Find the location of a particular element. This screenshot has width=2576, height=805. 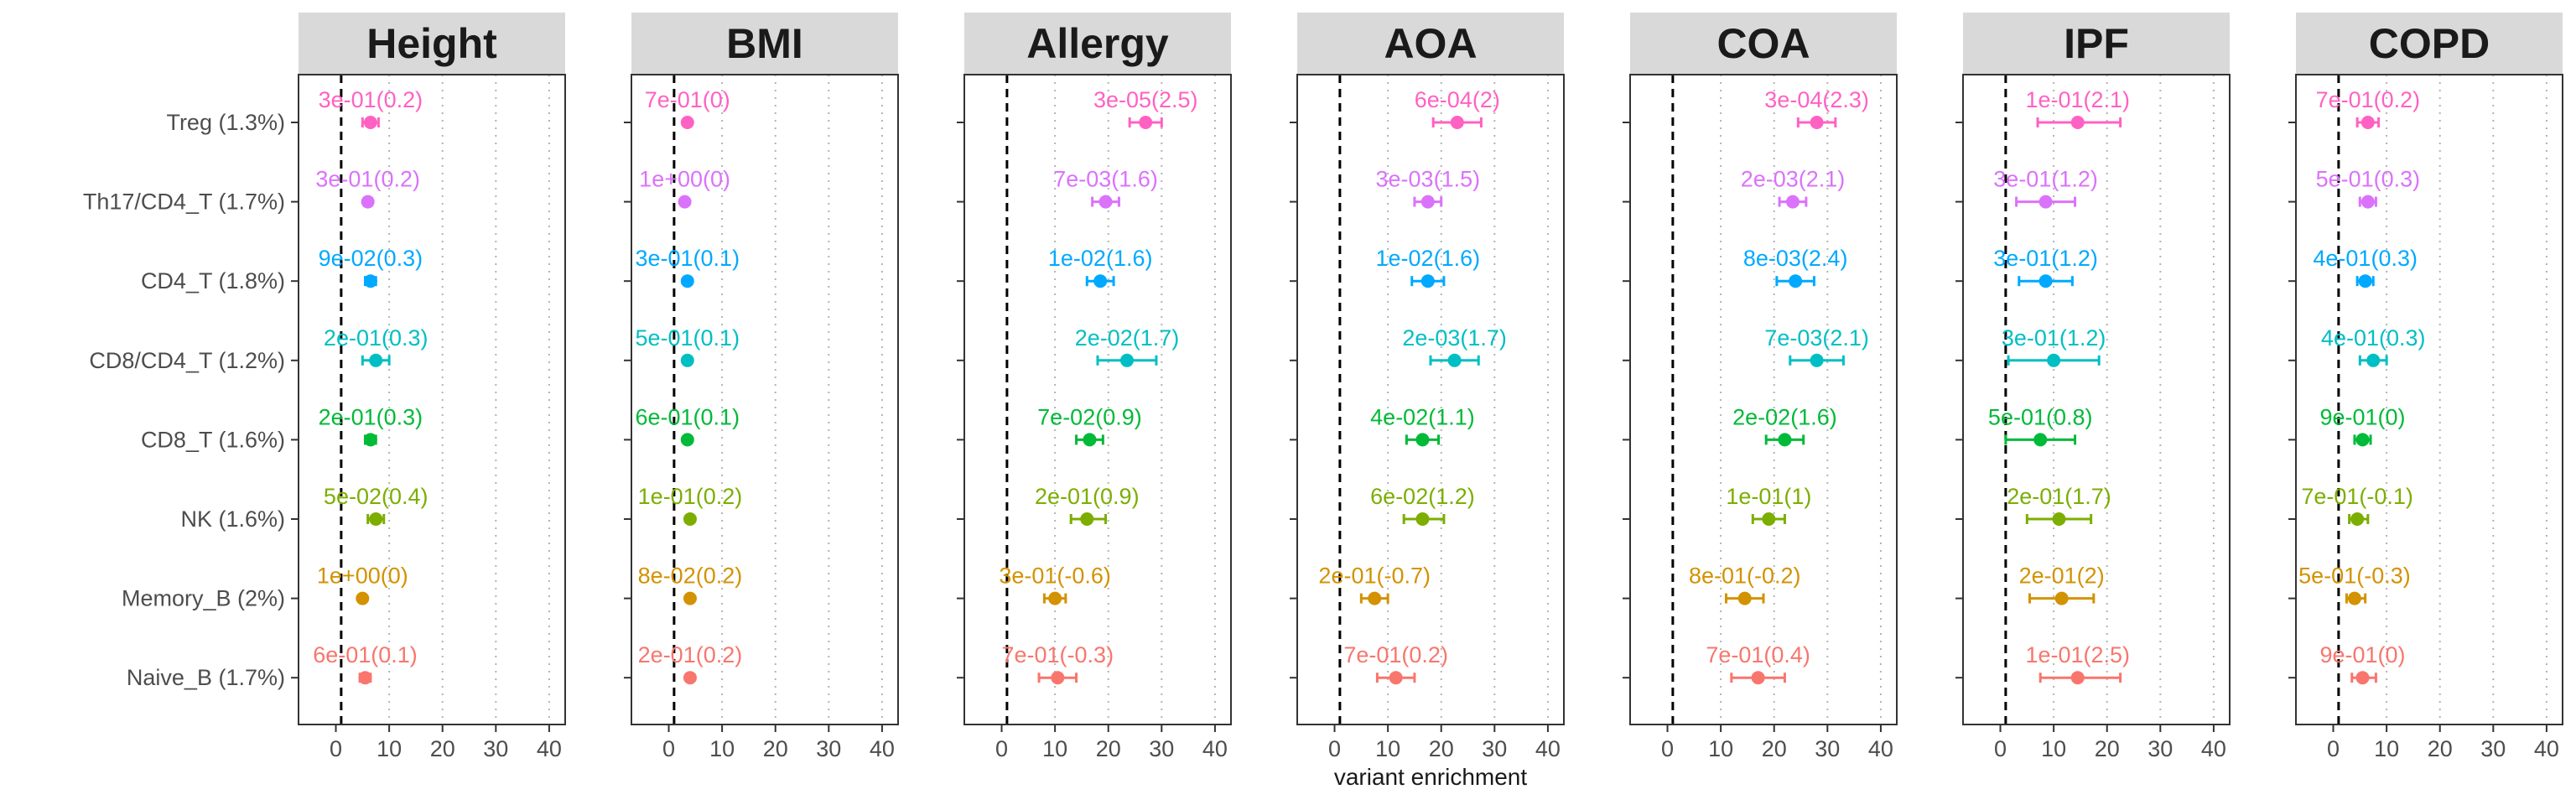

point-label: 3e-01(0.2) is located at coordinates (367, 179).